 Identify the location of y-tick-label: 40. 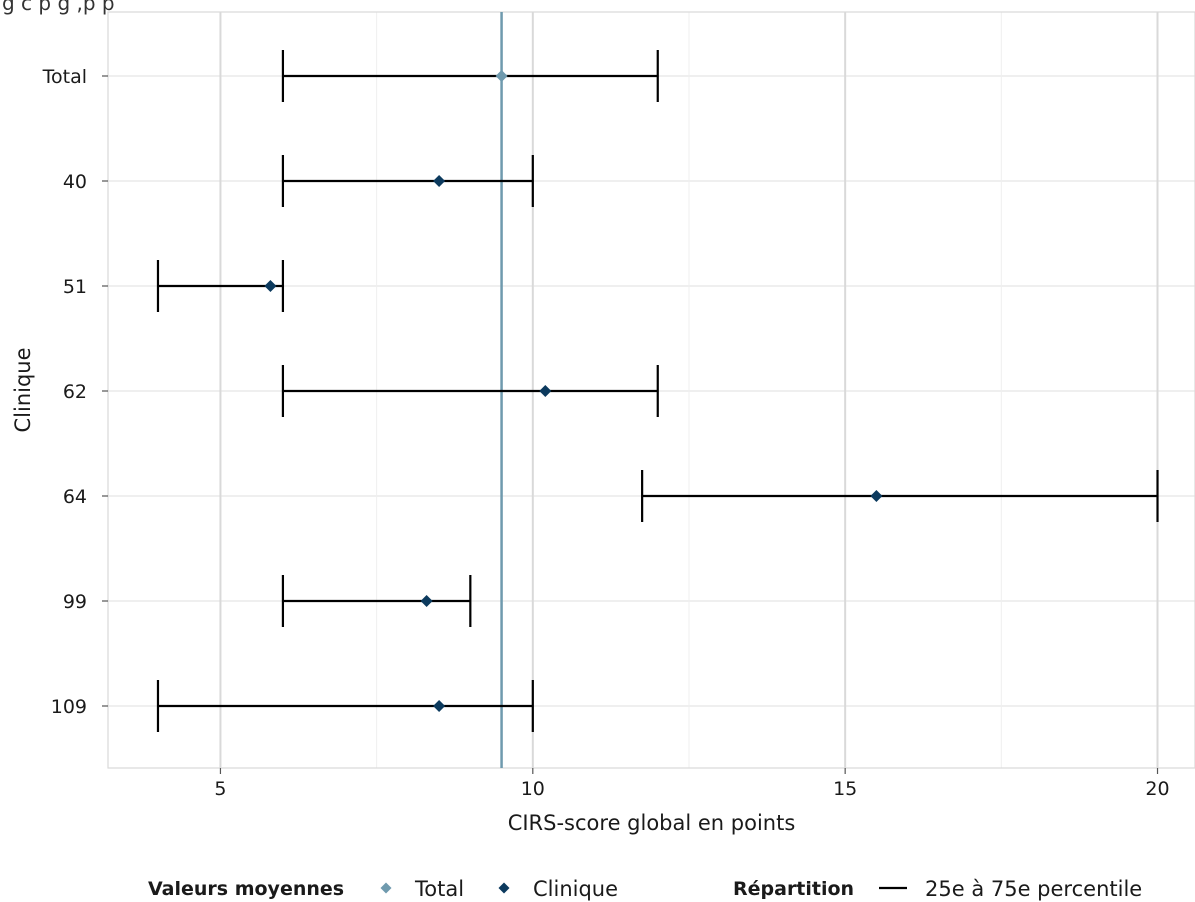
(75, 182).